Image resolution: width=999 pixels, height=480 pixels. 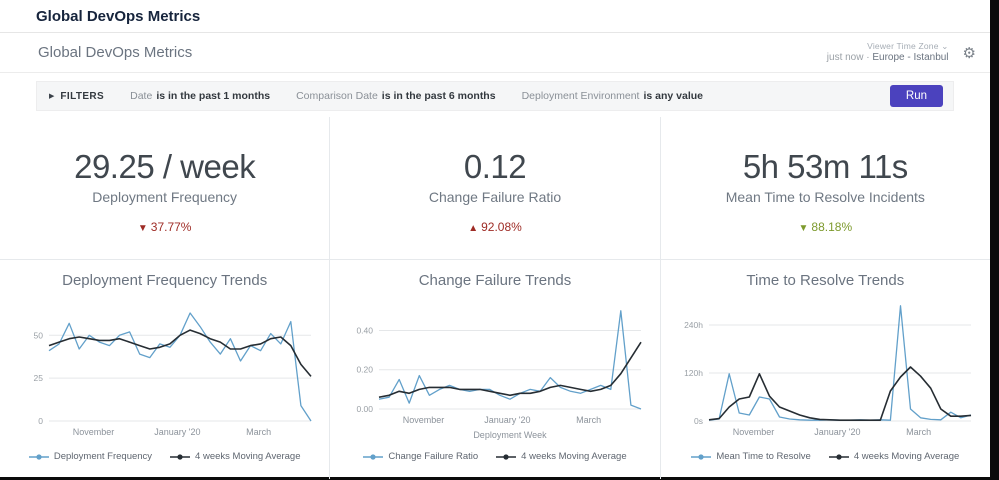 I want to click on kpi-change: ▼ 37.77%, so click(x=164, y=227).